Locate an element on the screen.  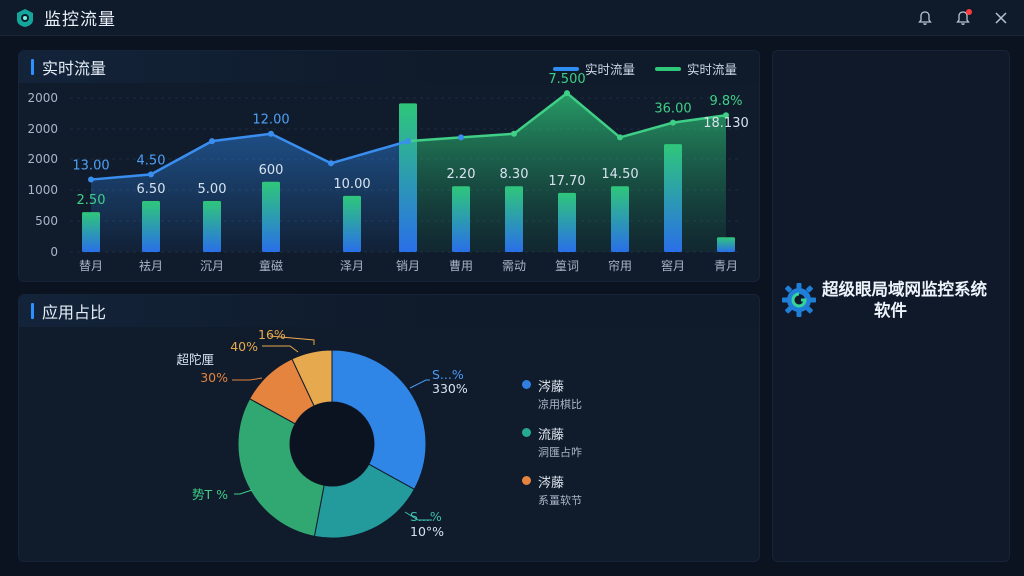
notification-bell-button is located at coordinates (925, 18).